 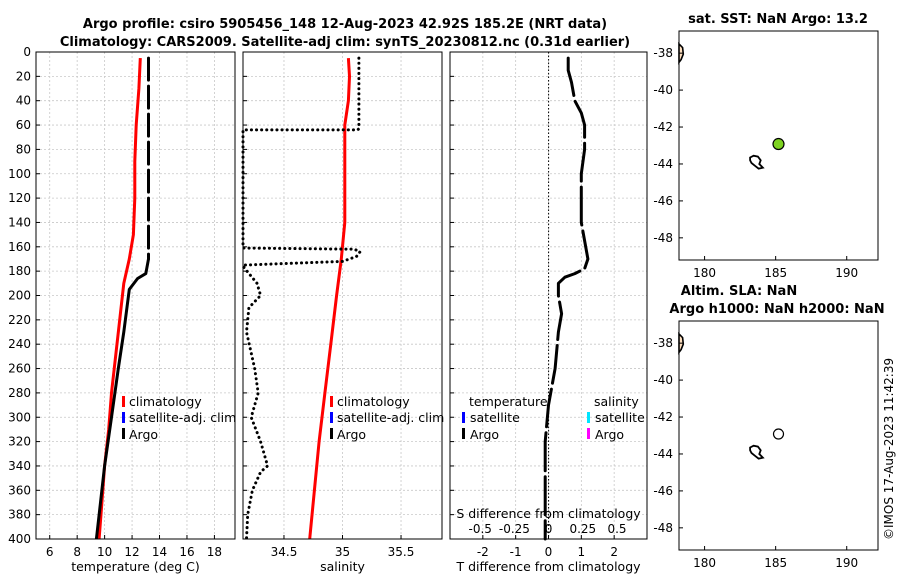 What do you see at coordinates (620, 417) in the screenshot?
I see `legend-s-satellite-label: satellite` at bounding box center [620, 417].